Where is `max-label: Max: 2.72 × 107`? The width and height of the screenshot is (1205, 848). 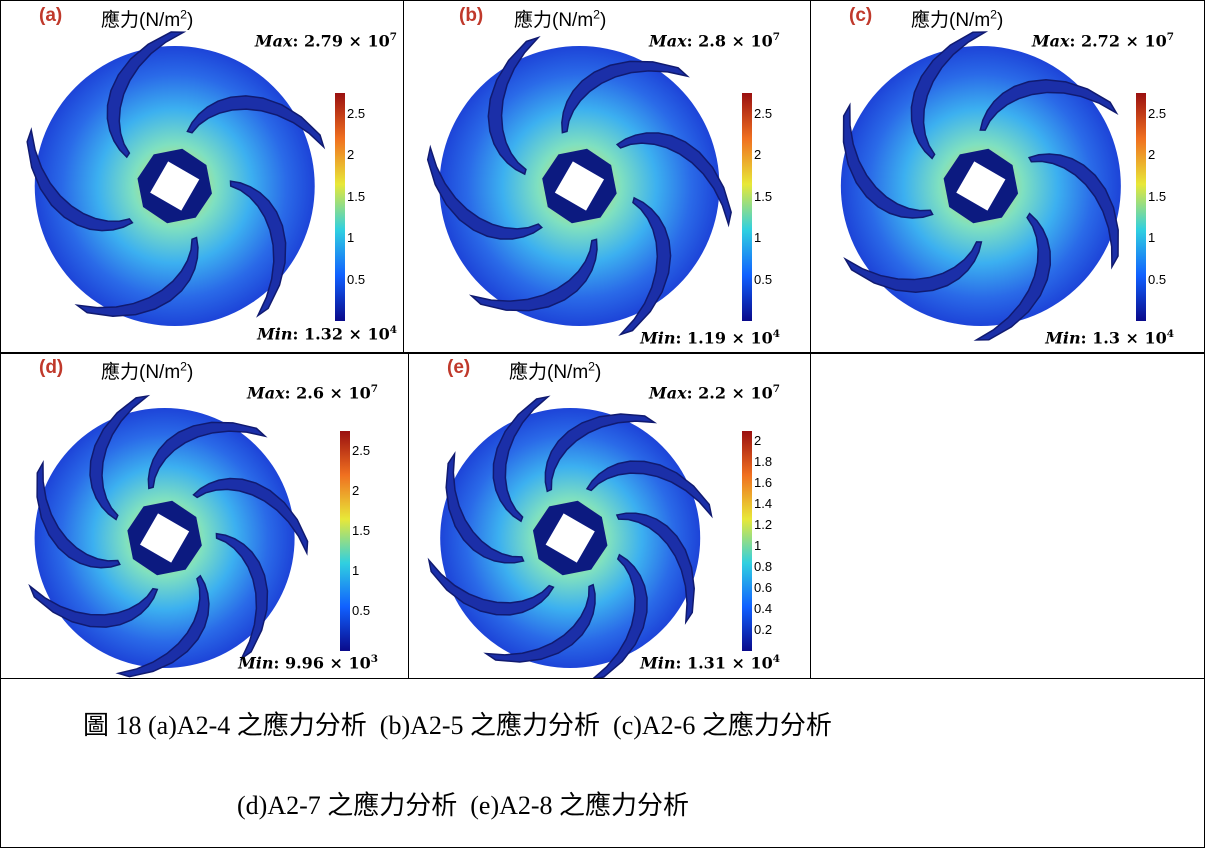 max-label: Max: 2.72 × 107 is located at coordinates (1103, 40).